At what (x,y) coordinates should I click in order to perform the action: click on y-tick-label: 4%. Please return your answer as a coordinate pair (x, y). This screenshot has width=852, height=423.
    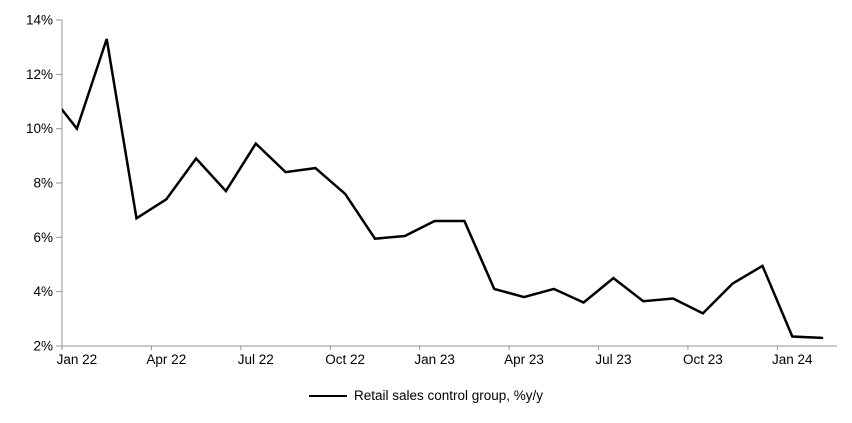
    Looking at the image, I should click on (43, 291).